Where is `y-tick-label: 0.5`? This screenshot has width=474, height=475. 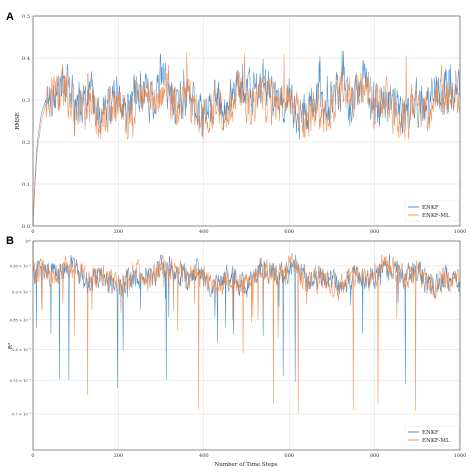
y-tick-label: 0.5 is located at coordinates (26, 17).